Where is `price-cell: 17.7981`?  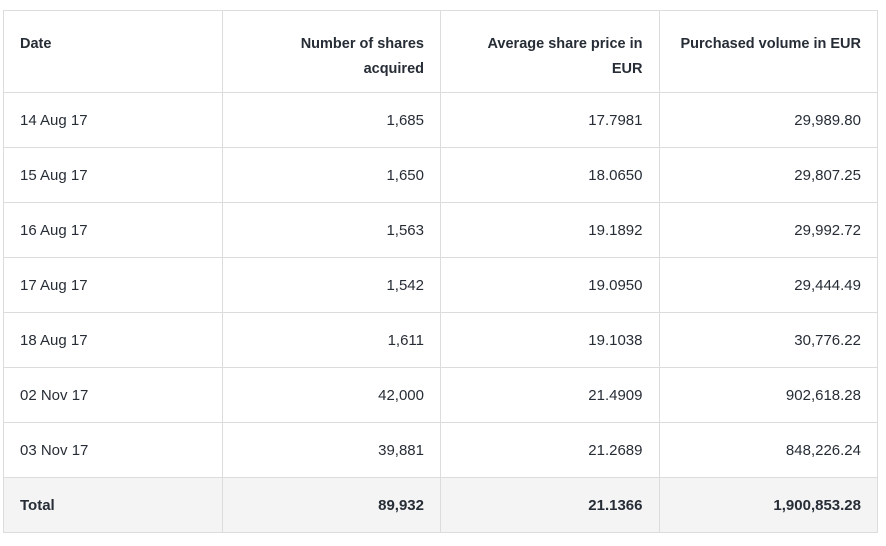 price-cell: 17.7981 is located at coordinates (550, 120).